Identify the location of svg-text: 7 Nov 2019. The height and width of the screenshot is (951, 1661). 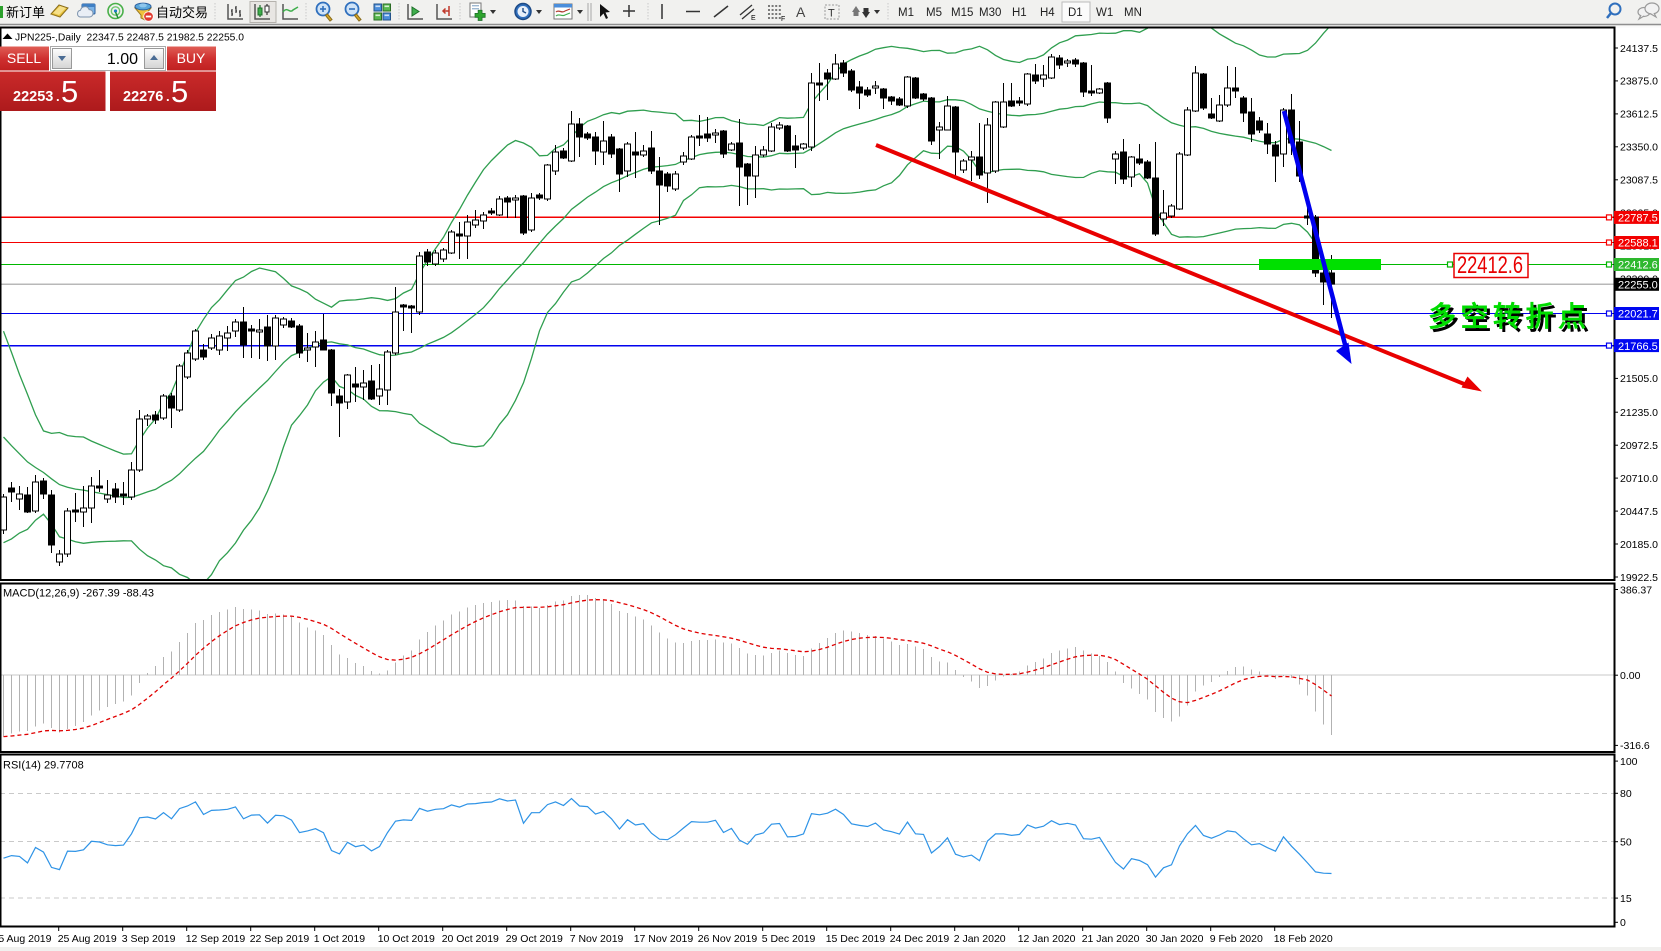
(597, 939).